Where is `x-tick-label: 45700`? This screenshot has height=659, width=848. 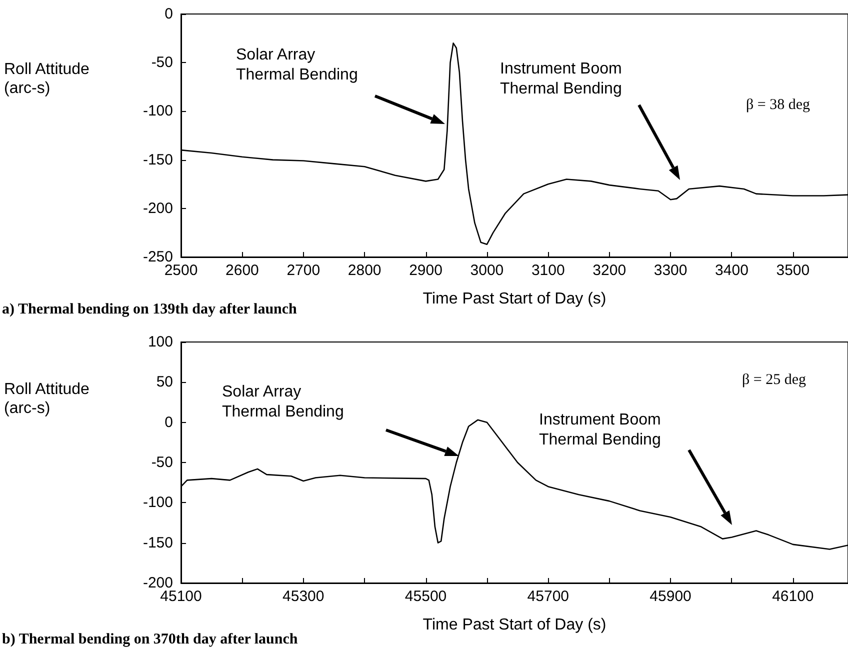 x-tick-label: 45700 is located at coordinates (548, 596).